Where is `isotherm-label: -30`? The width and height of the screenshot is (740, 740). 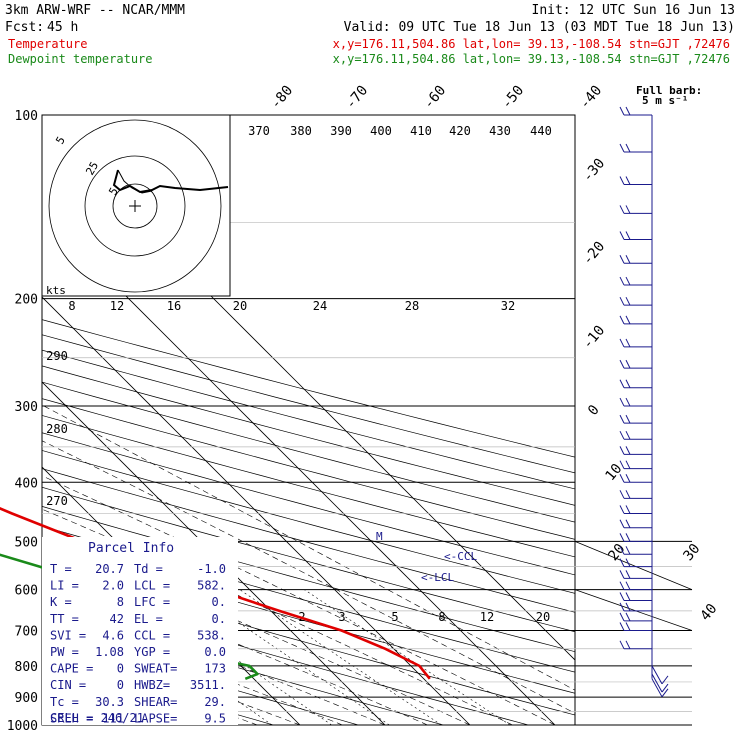 isotherm-label: -30 is located at coordinates (594, 171).